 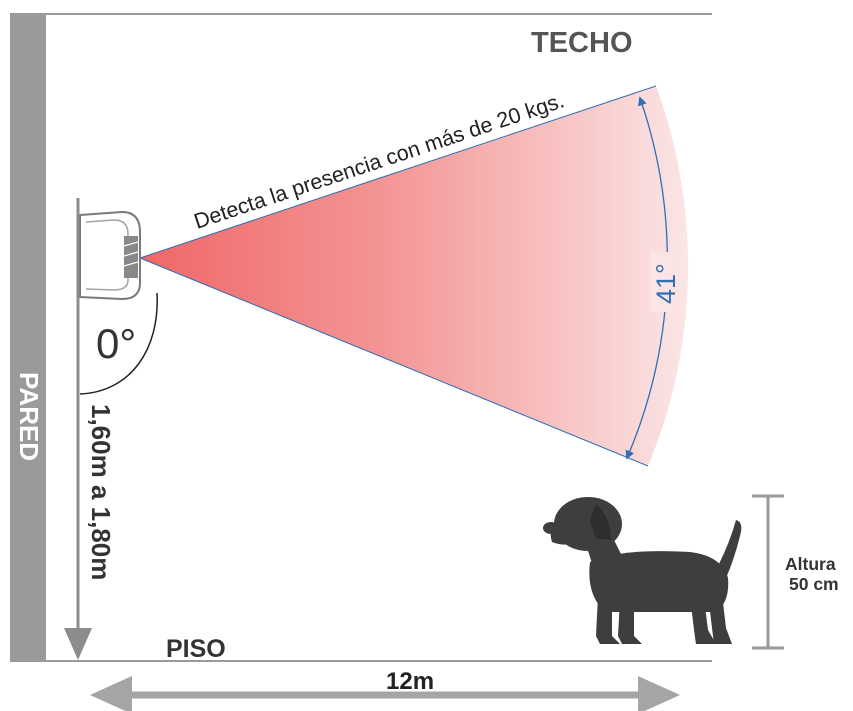 I want to click on dog-silhouette-icon, so click(x=642, y=570).